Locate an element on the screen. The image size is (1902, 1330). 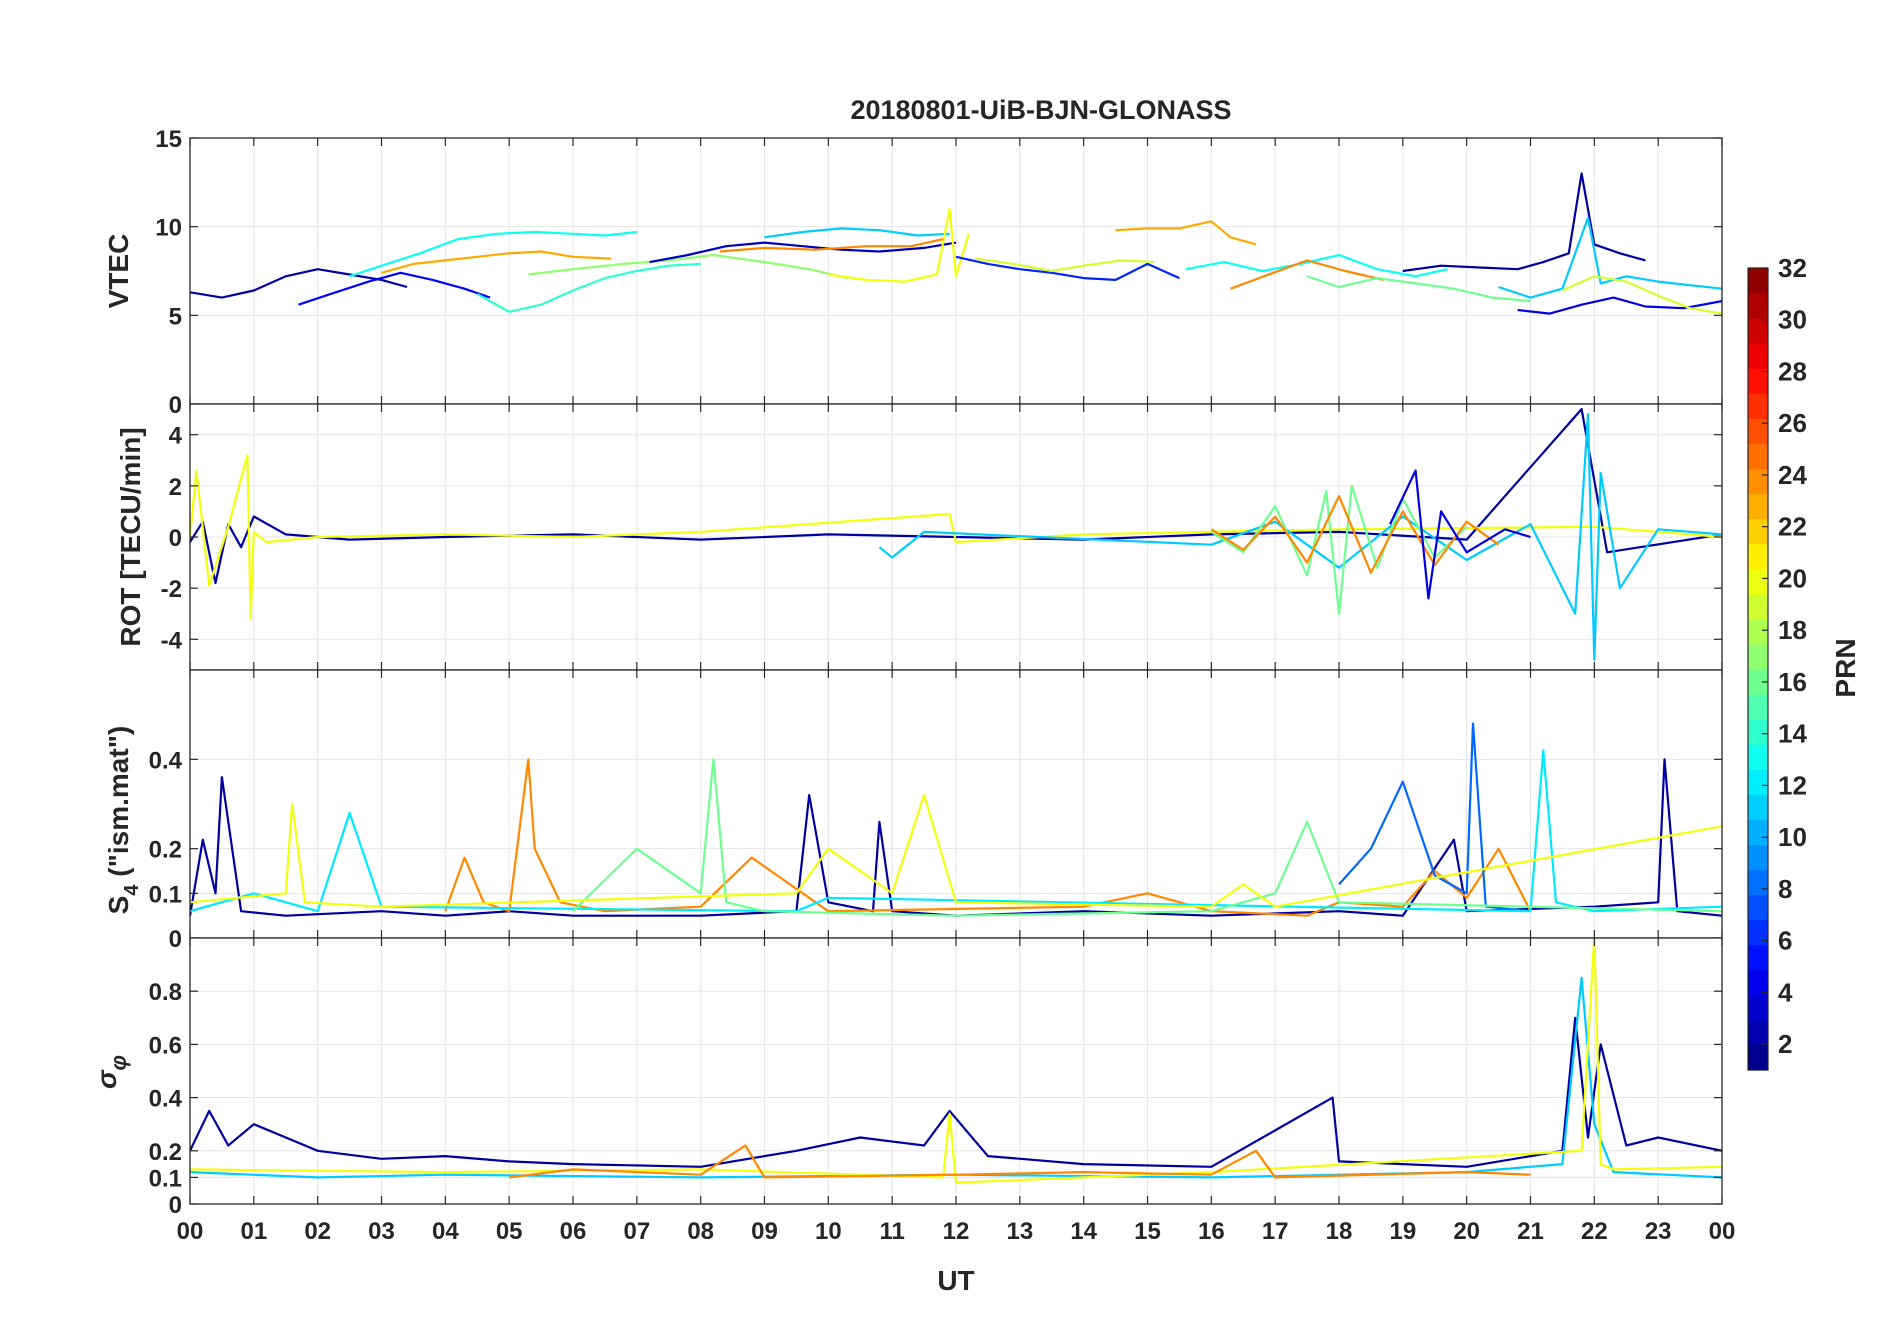
y-tick-label-sigma_phi: 0.4 is located at coordinates (166, 1099).